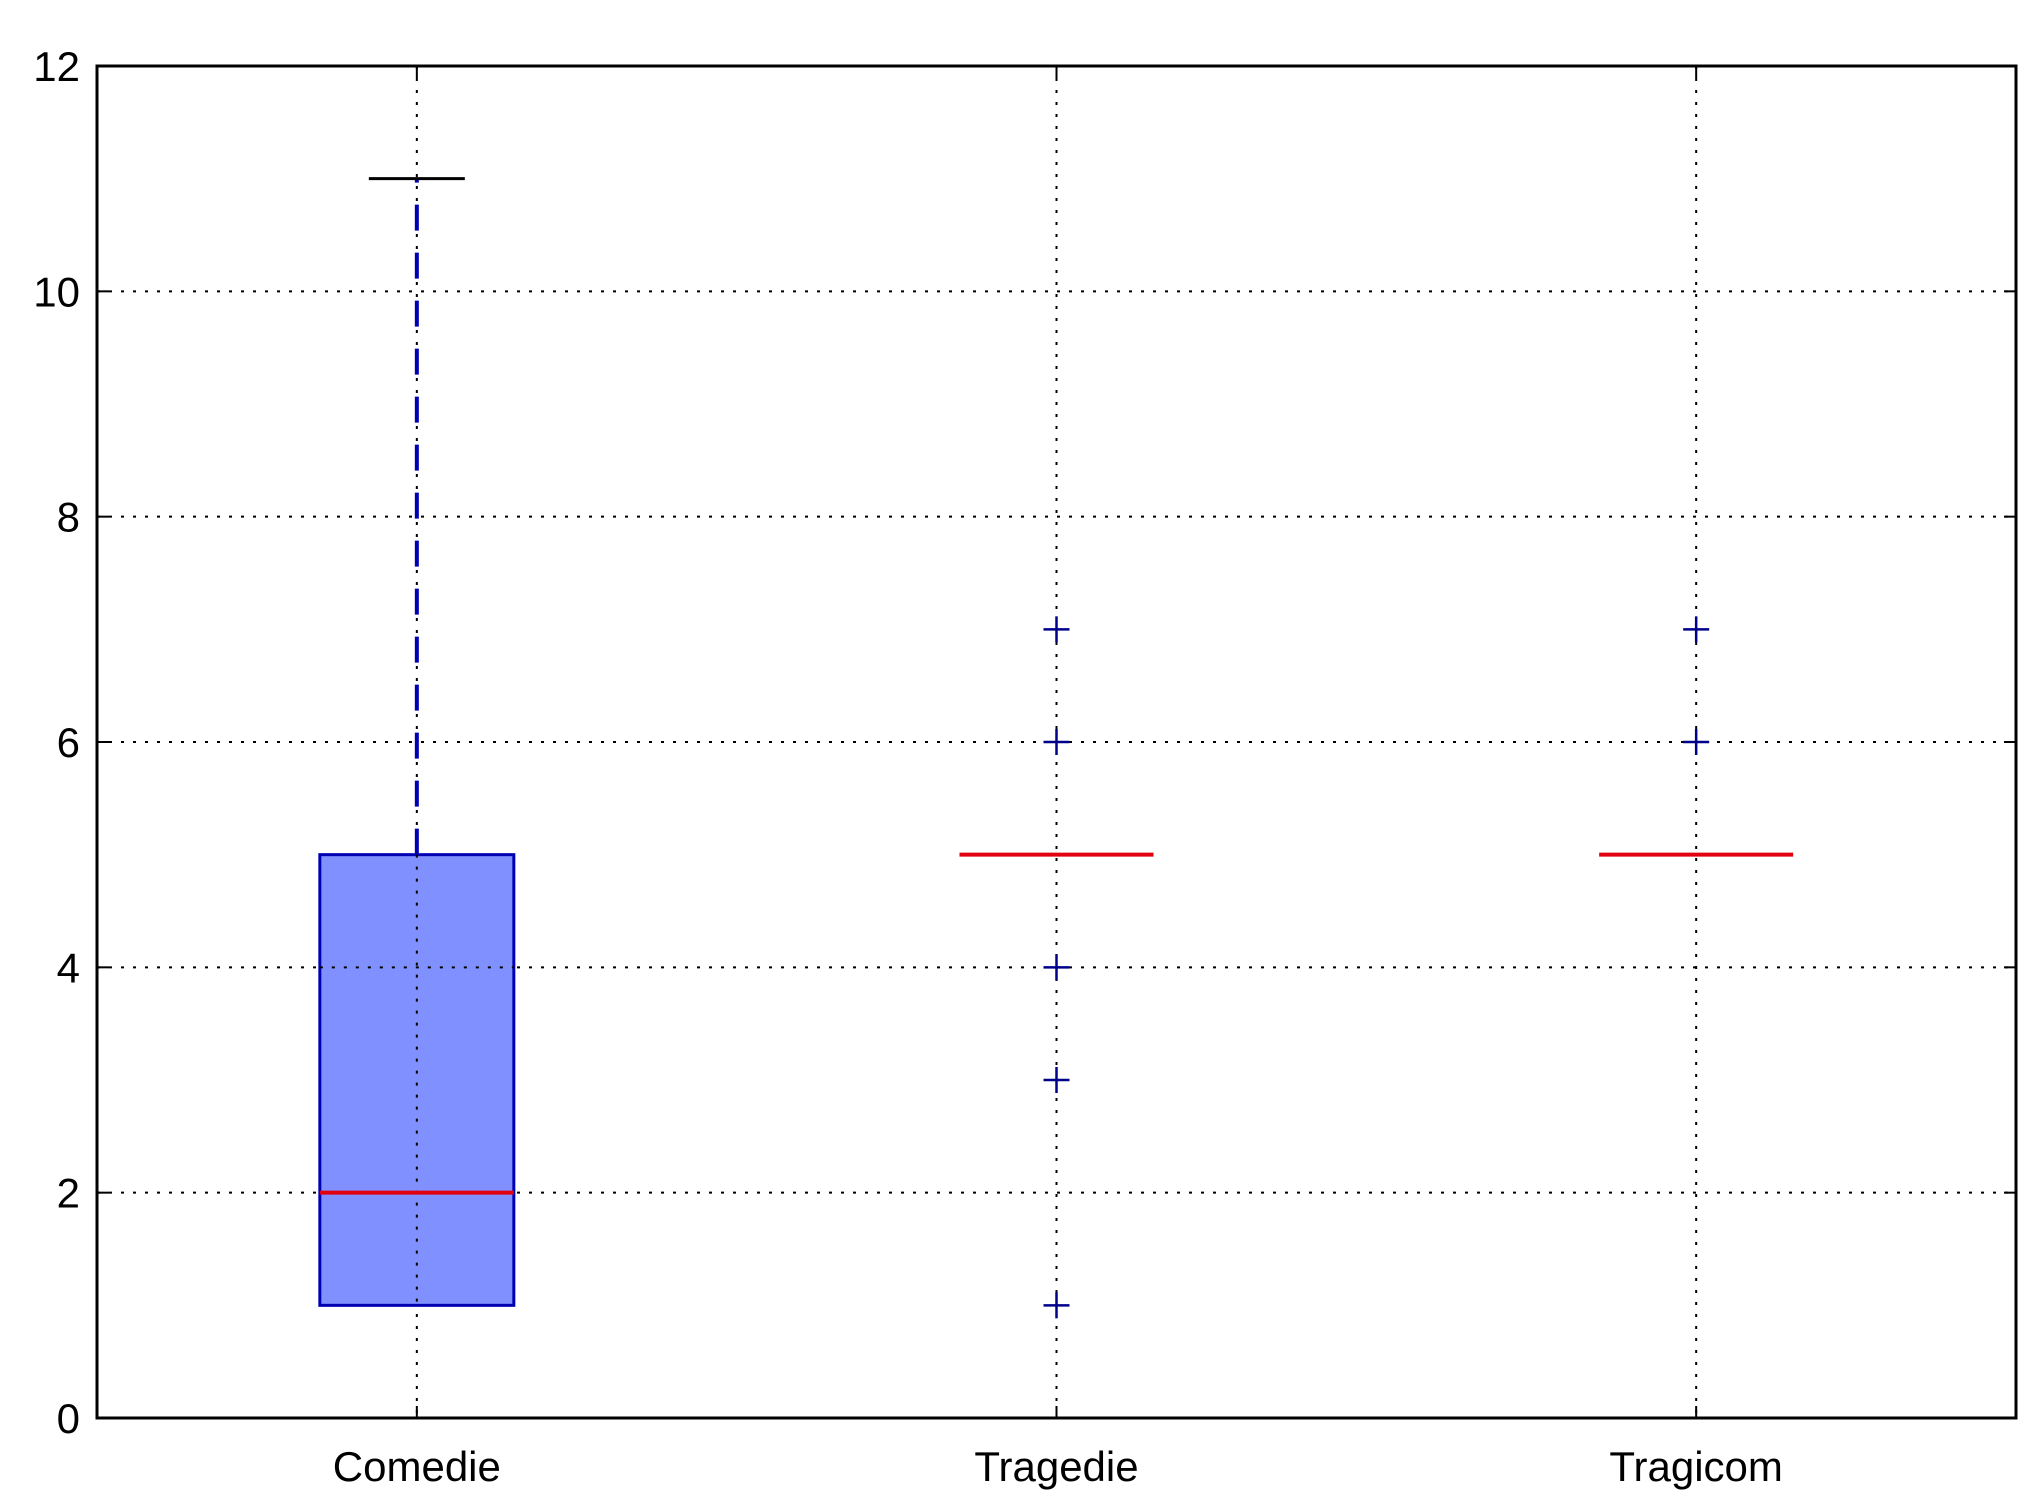 The width and height of the screenshot is (2044, 1492). I want to click on y-tick-label: 8, so click(68, 517).